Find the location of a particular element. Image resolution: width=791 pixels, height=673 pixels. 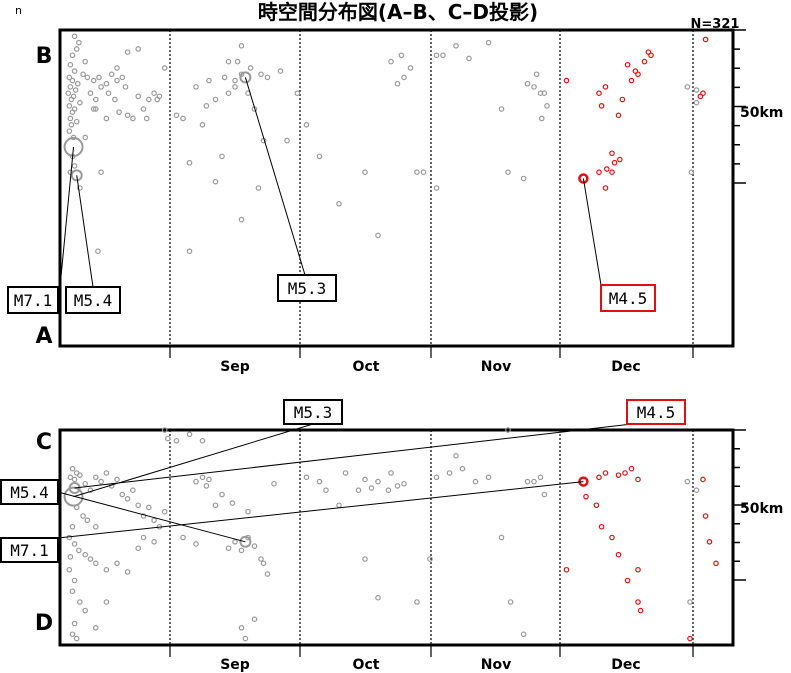

callout-label-2-0: M5.3 is located at coordinates (313, 412).